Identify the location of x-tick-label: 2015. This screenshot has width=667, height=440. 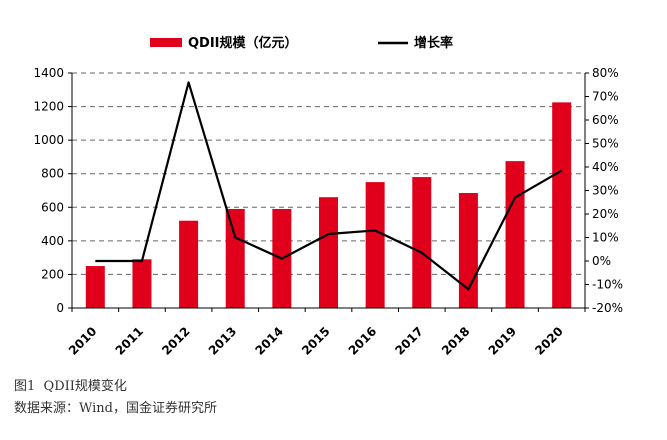
(316, 341).